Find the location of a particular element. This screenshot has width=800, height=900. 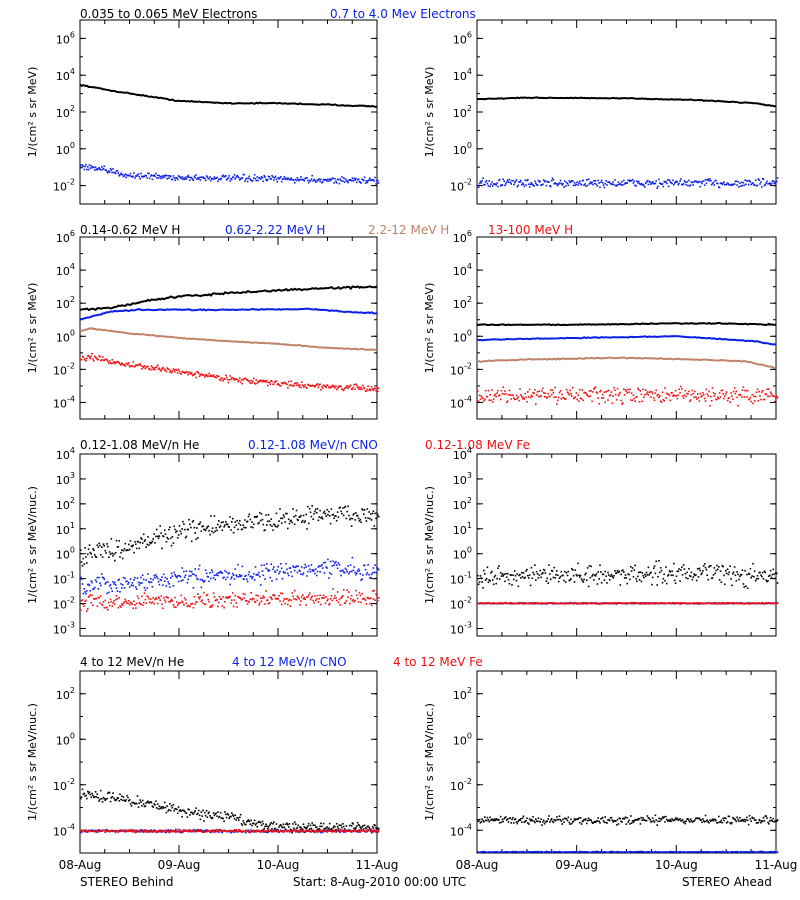

y-axis-label: 1/(cm² s sr MeV) is located at coordinates (32, 112).